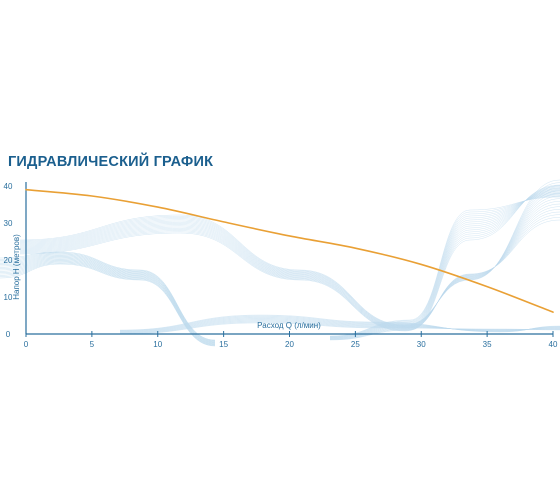 Image resolution: width=560 pixels, height=504 pixels. Describe the element at coordinates (487, 344) in the screenshot. I see `x-tick-label: 35` at that location.